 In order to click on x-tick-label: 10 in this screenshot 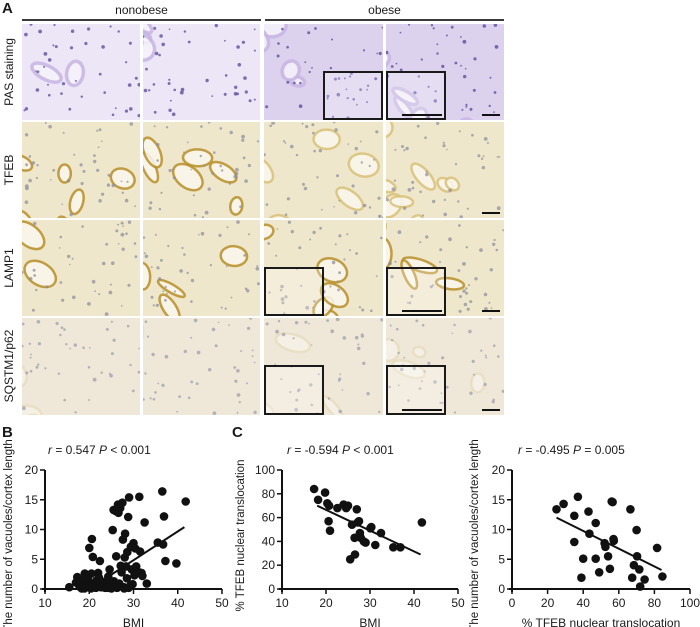, I will do `click(45, 603)`.